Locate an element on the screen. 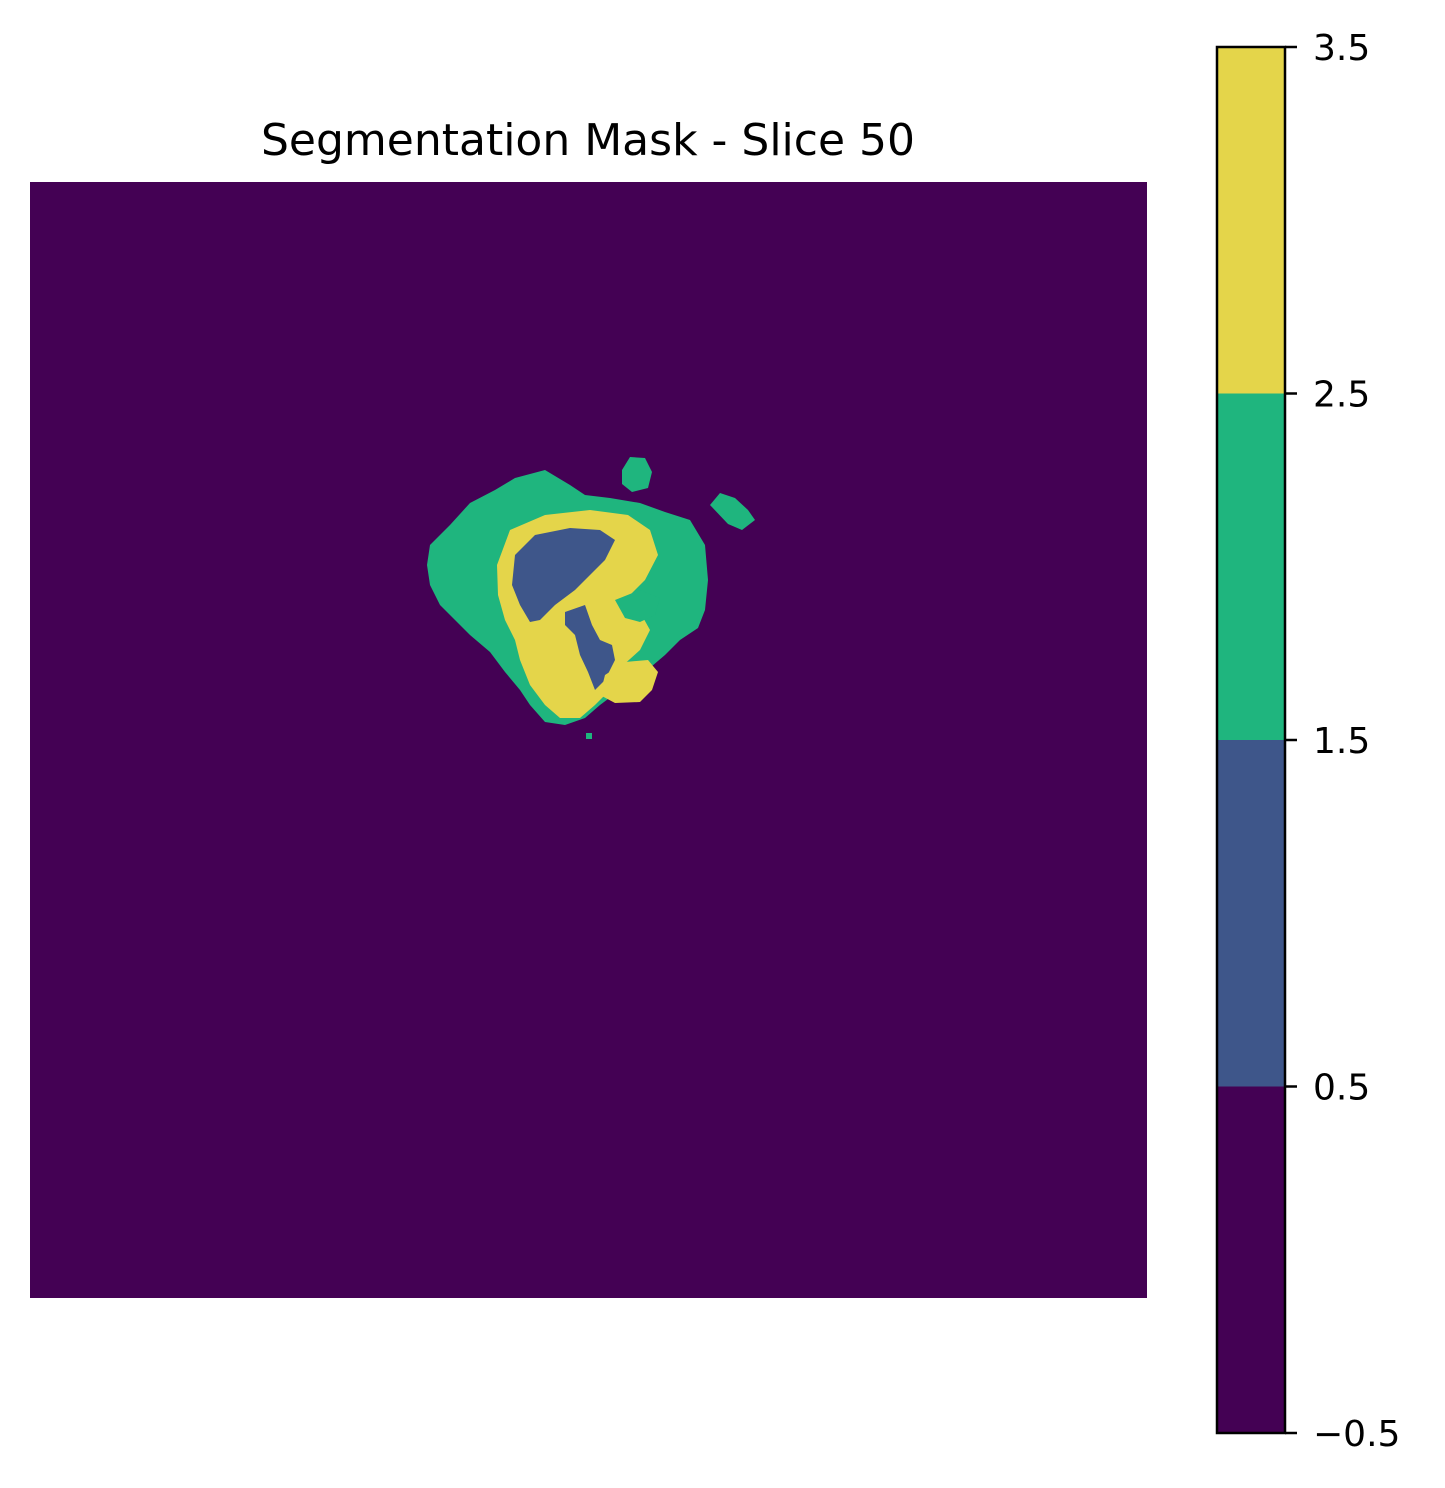 Image resolution: width=1445 pixels, height=1488 pixels. region-label-1-channel is located at coordinates (590, 647).